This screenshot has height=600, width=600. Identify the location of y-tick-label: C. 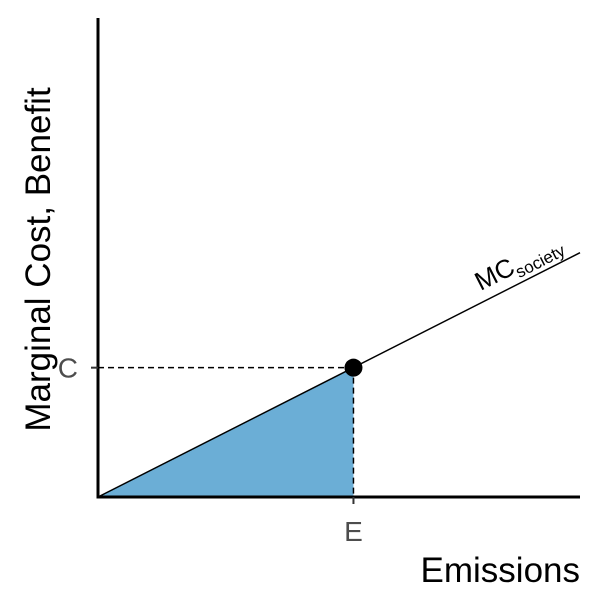
(68, 368).